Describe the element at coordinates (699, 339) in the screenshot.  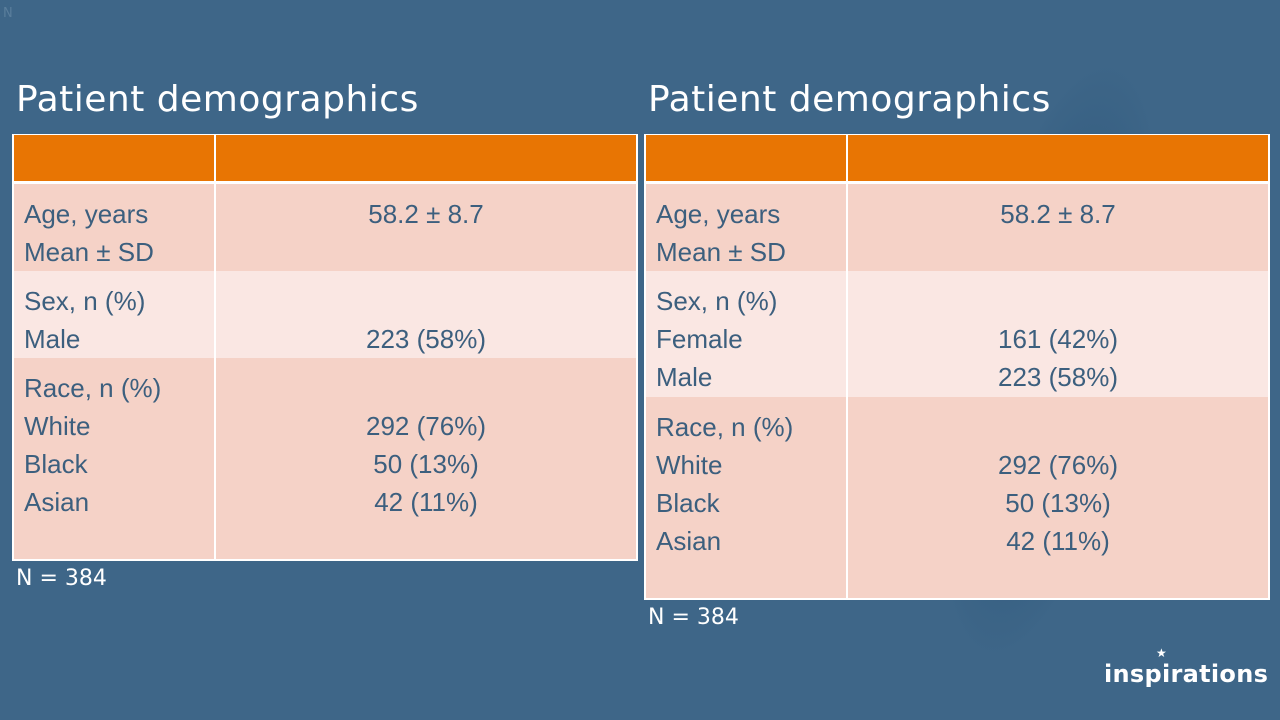
I see `row-label: Female` at that location.